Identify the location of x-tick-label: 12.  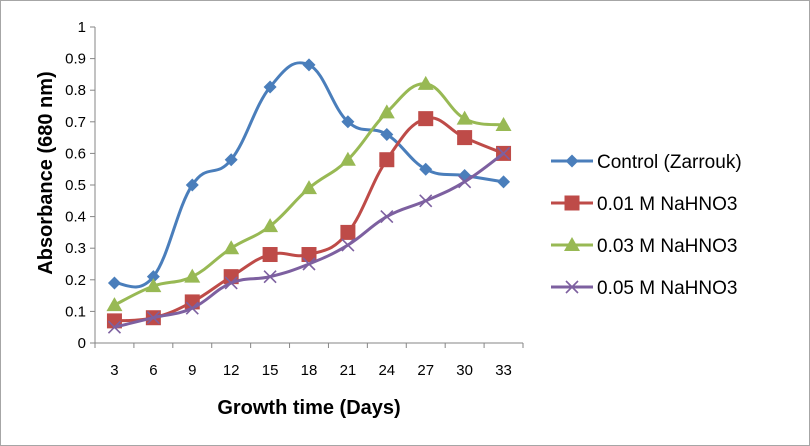
(231, 370).